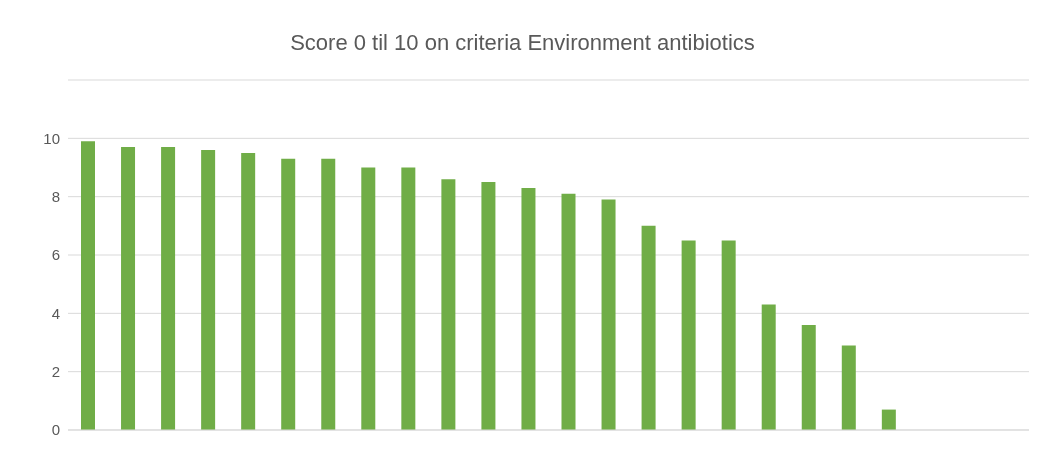 The height and width of the screenshot is (466, 1045). What do you see at coordinates (55, 255) in the screenshot?
I see `y-tick-label: 6` at bounding box center [55, 255].